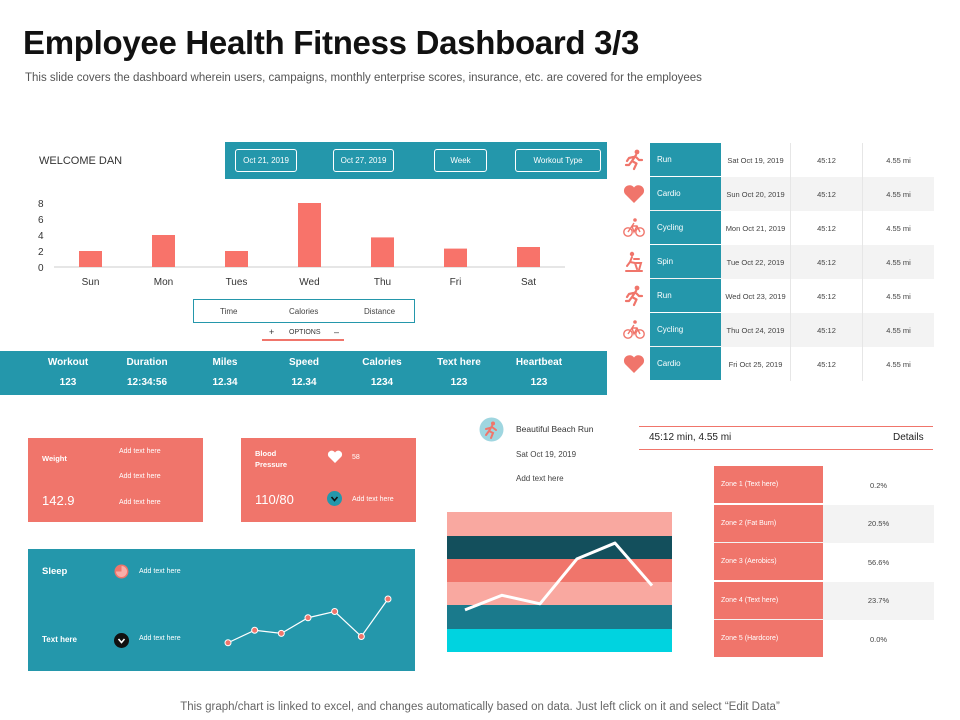 The width and height of the screenshot is (960, 720). I want to click on zone-value: 0.0%, so click(878, 639).